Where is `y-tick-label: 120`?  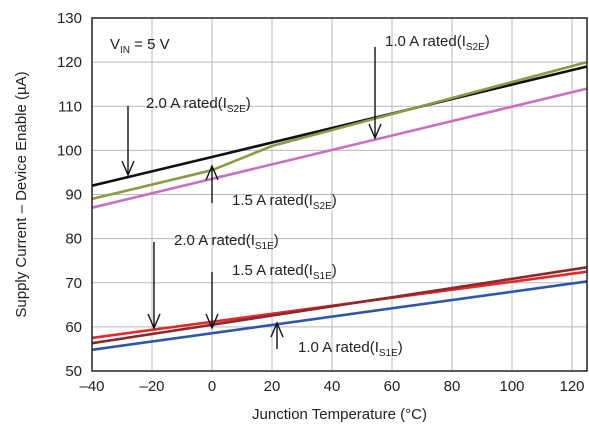 y-tick-label: 120 is located at coordinates (69, 62).